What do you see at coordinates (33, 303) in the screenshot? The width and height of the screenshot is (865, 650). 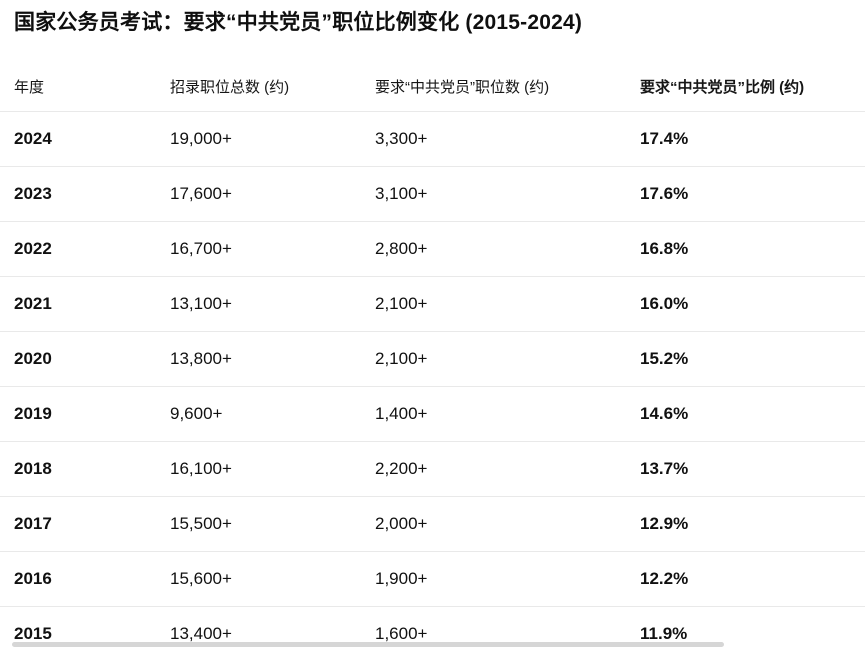 I see `year-cell: 2021` at bounding box center [33, 303].